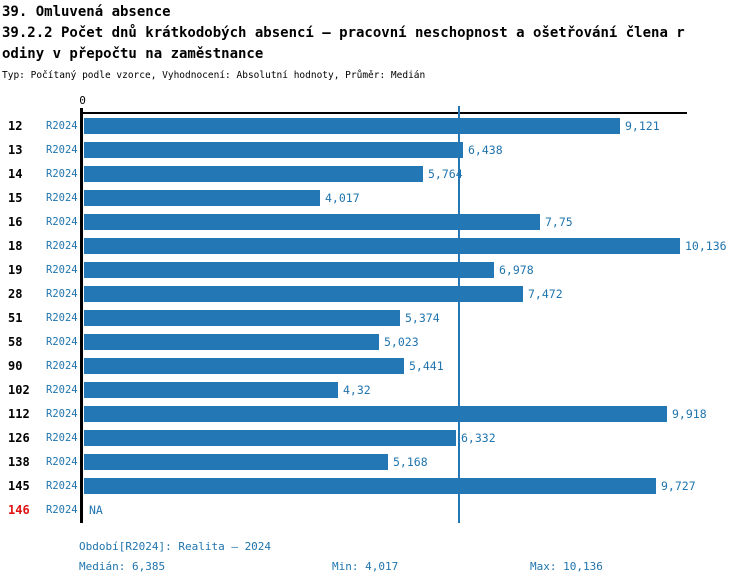 Image resolution: width=750 pixels, height=582 pixels. I want to click on bar-value-label: 5,764, so click(445, 174).